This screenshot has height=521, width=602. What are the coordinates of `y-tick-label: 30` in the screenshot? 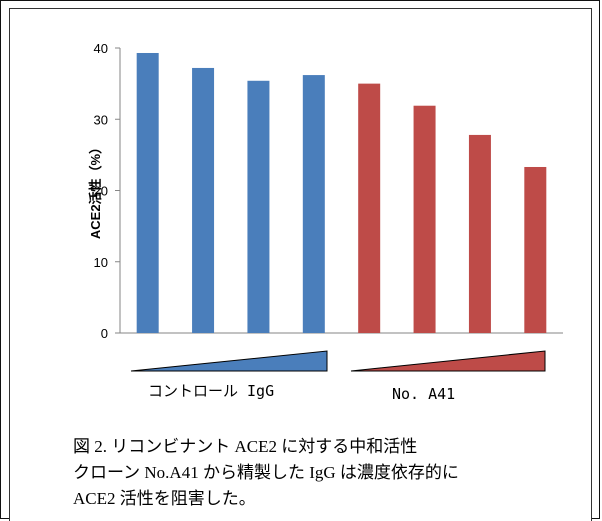 It's located at (101, 119).